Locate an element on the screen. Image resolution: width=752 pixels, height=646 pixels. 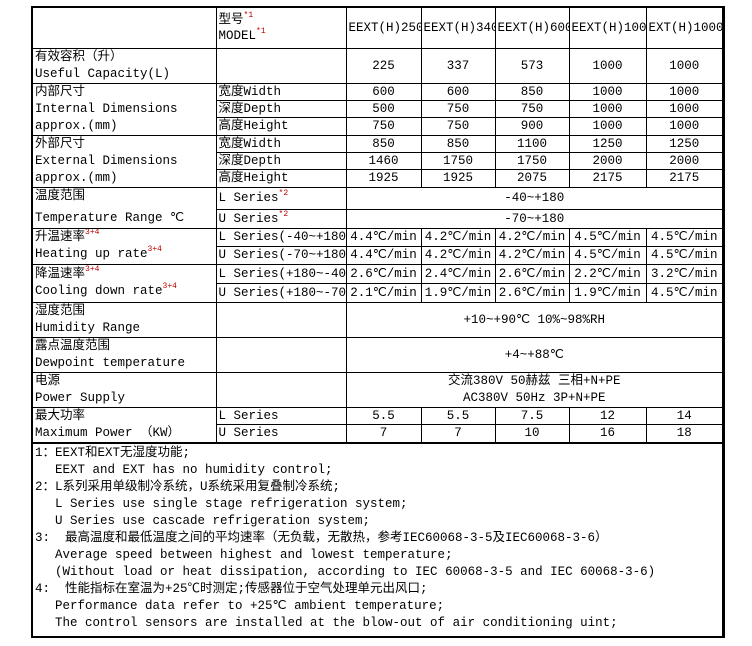
row-label: U Series(-70~+180) is located at coordinates (281, 255).